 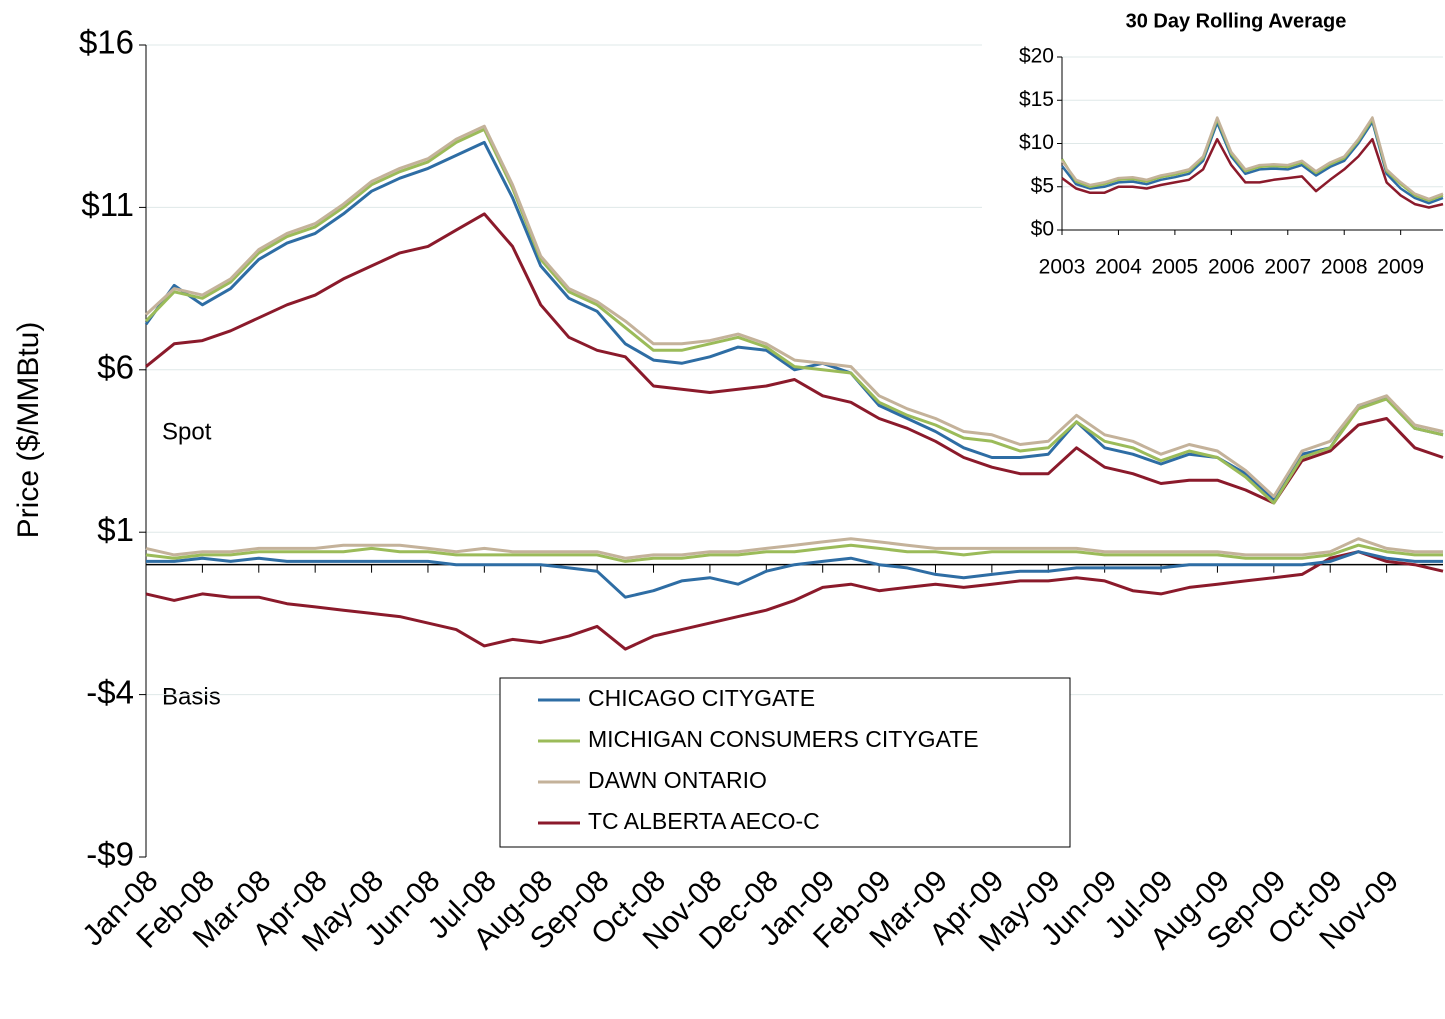 What do you see at coordinates (1175, 267) in the screenshot?
I see `x-tick-label: 2005` at bounding box center [1175, 267].